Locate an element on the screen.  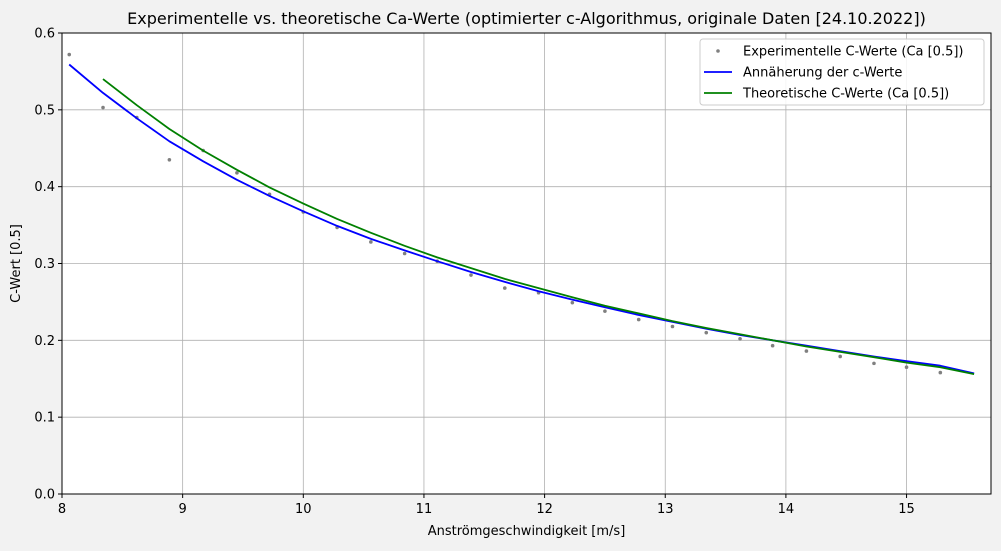
legend-box is located at coordinates (842, 72).